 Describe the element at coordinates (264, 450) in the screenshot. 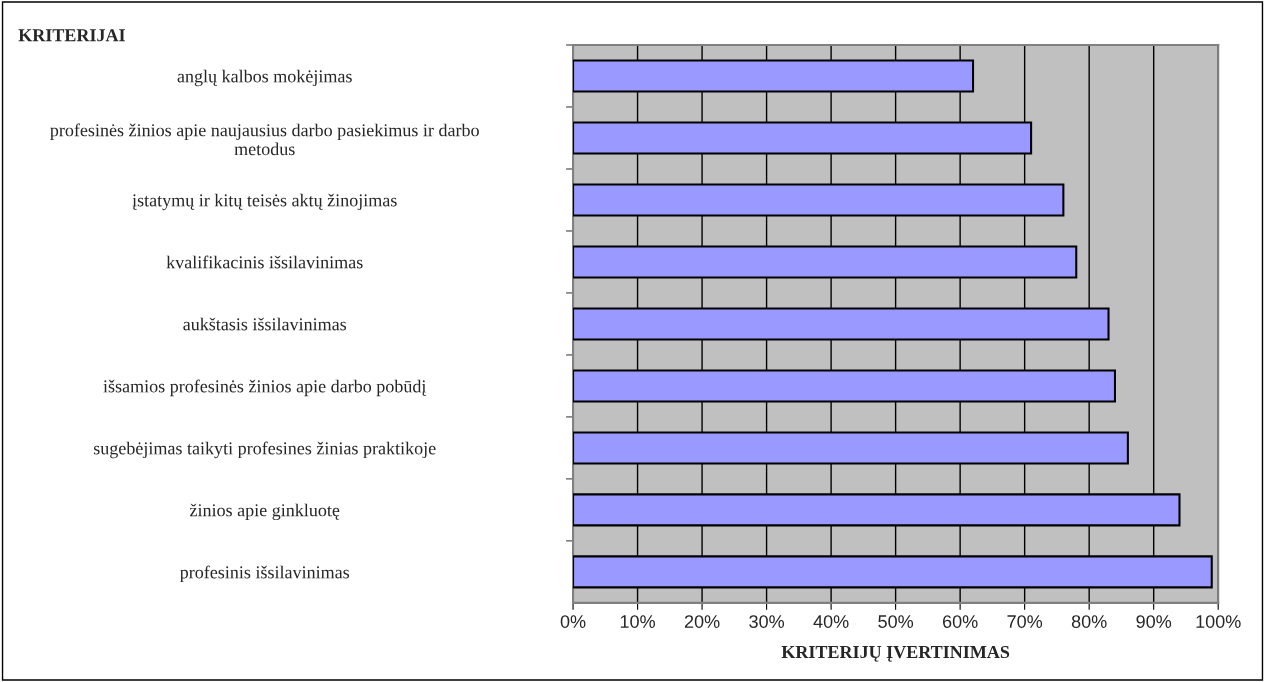

I see `y-tick-label: sugebėjimas taikyti profesines žinias praktikoje` at that location.